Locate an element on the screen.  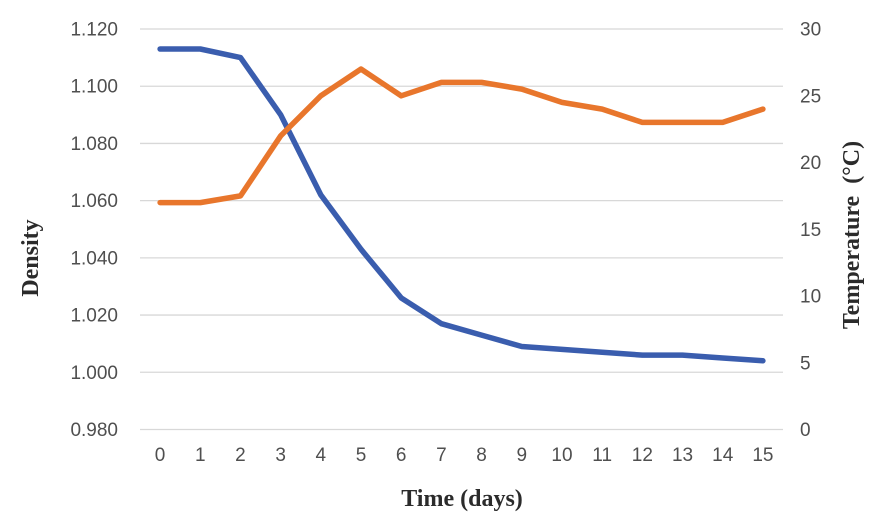
right-axis-tick-labels: 0 5 10 15 20 25 30 is located at coordinates (810, 231).